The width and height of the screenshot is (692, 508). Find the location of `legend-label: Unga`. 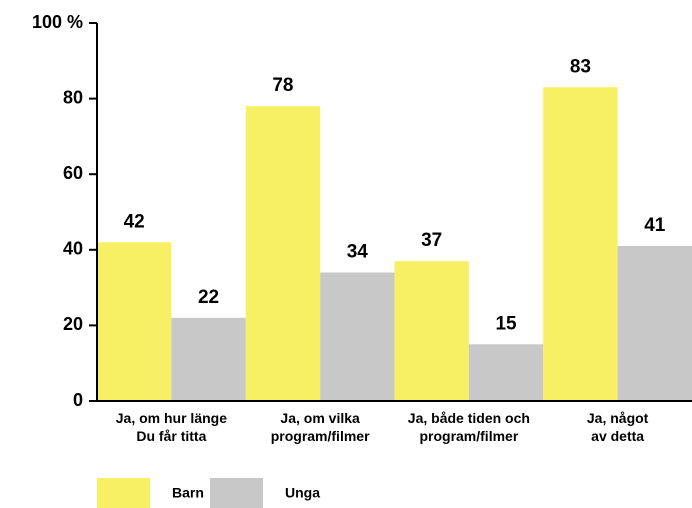

legend-label: Unga is located at coordinates (302, 493).